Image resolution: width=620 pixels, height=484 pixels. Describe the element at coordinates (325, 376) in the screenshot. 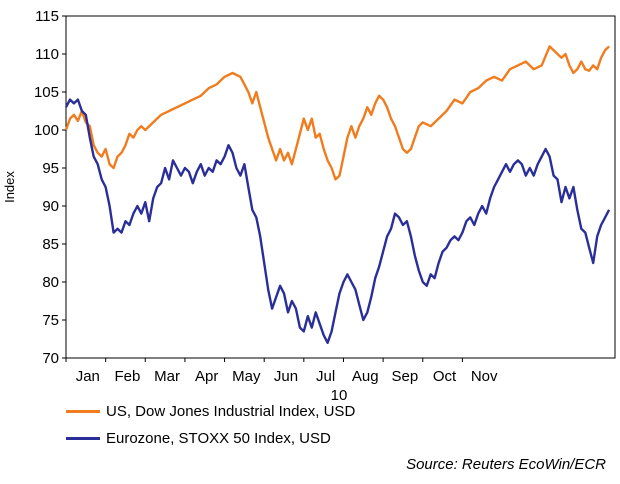

I see `x-tick-label-jul: Jul` at that location.